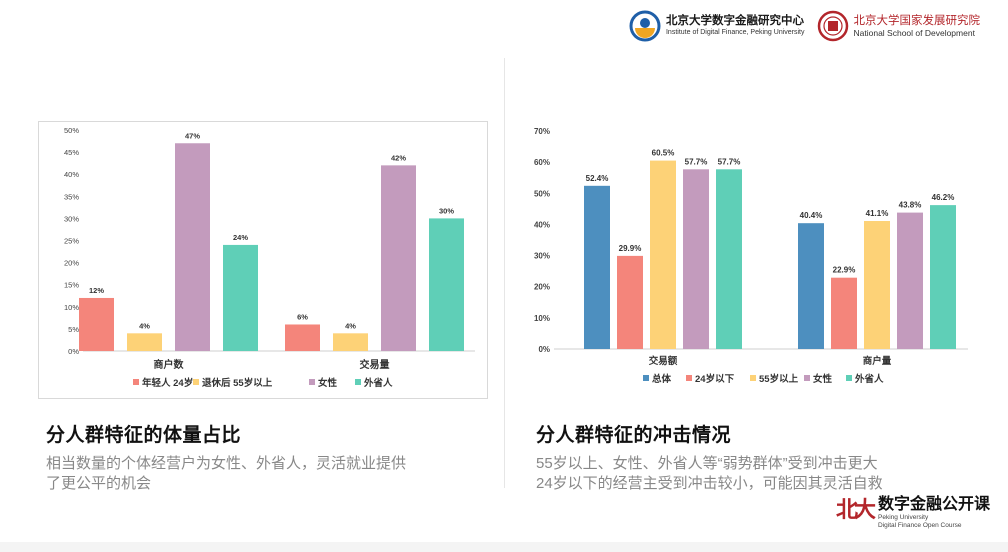 This screenshot has height=552, width=1008. Describe the element at coordinates (597, 178) in the screenshot. I see `data-label: 52.4%` at that location.